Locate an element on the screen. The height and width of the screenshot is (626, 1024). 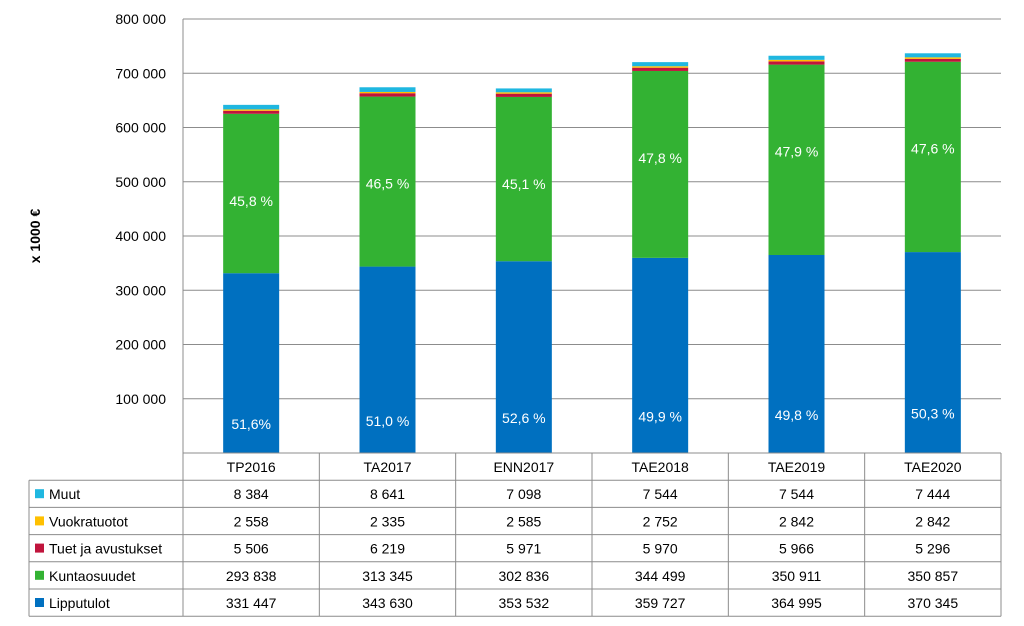
table-header-cell: TP2016 is located at coordinates (251, 467).